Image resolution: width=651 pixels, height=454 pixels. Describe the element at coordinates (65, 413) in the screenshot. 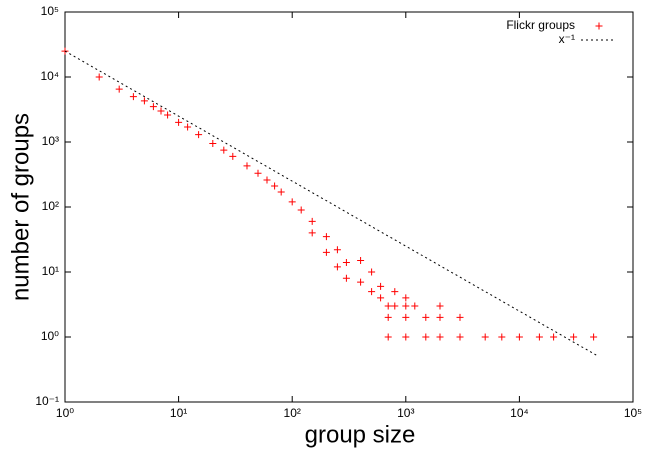

I see `x-tick-label: 10⁰` at that location.